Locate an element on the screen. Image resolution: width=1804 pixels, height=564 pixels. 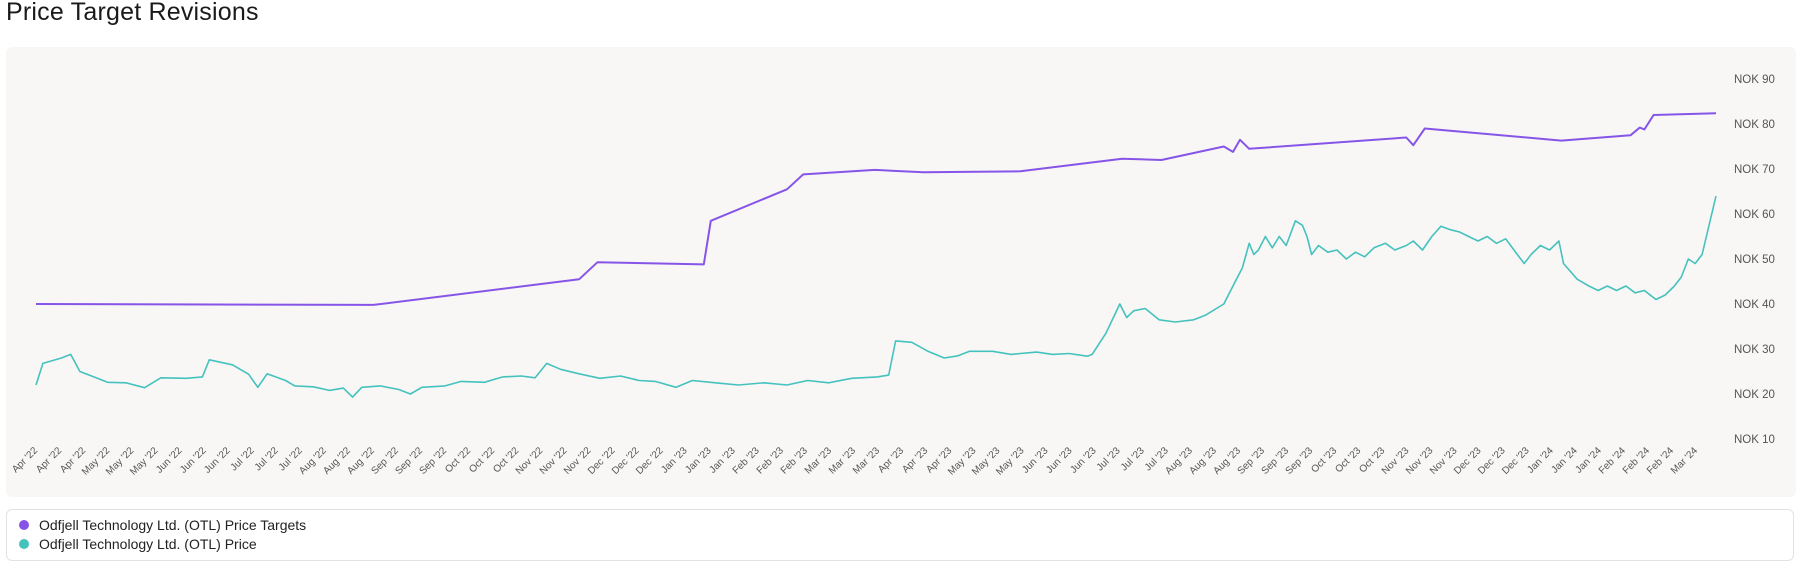
y-tick-label: NOK 30 is located at coordinates (1754, 350).